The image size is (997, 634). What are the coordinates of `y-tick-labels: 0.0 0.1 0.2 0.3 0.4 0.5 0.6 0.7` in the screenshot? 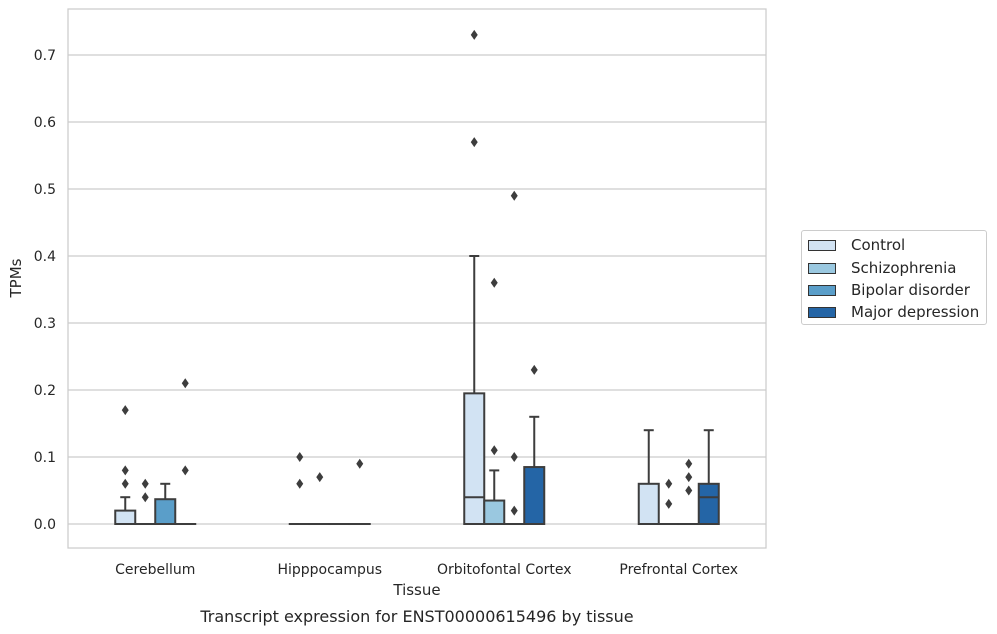 It's located at (45, 290).